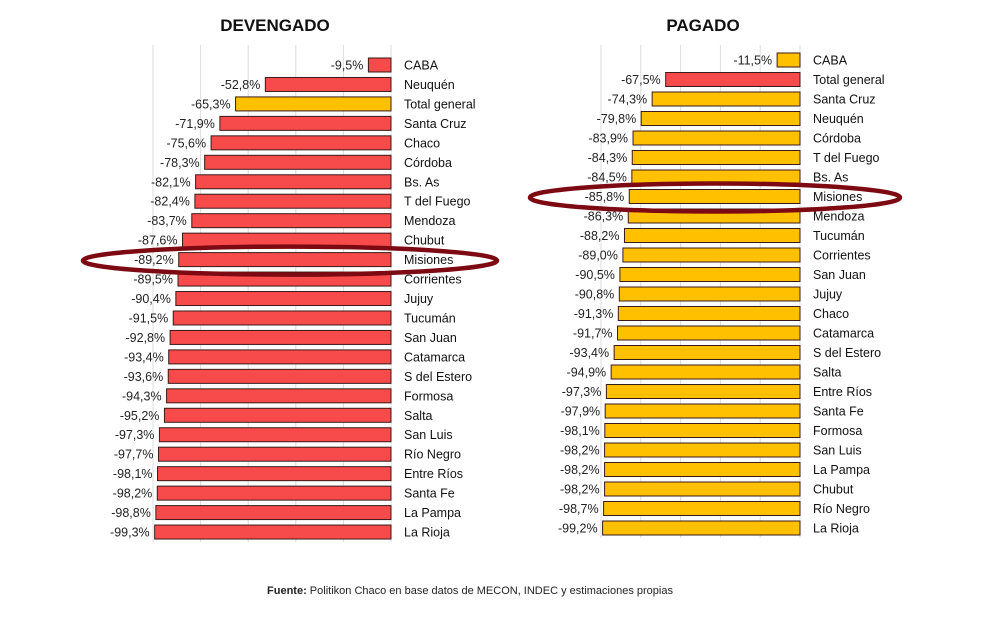 Image resolution: width=1000 pixels, height=617 pixels. What do you see at coordinates (430, 338) in the screenshot?
I see `category-label: San Juan` at bounding box center [430, 338].